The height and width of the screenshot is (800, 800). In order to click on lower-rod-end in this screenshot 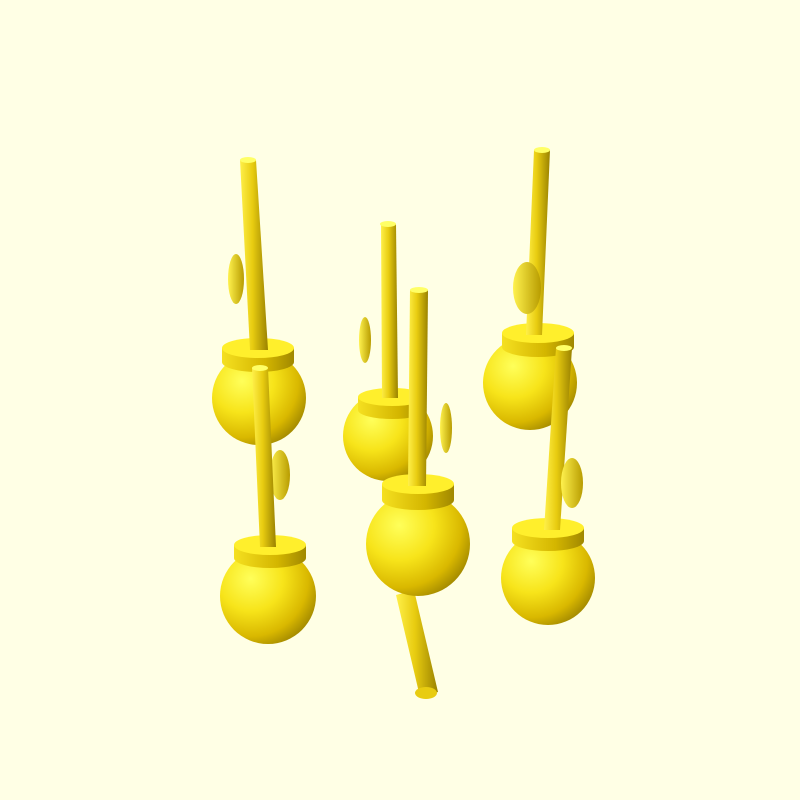, I will do `click(426, 693)`.